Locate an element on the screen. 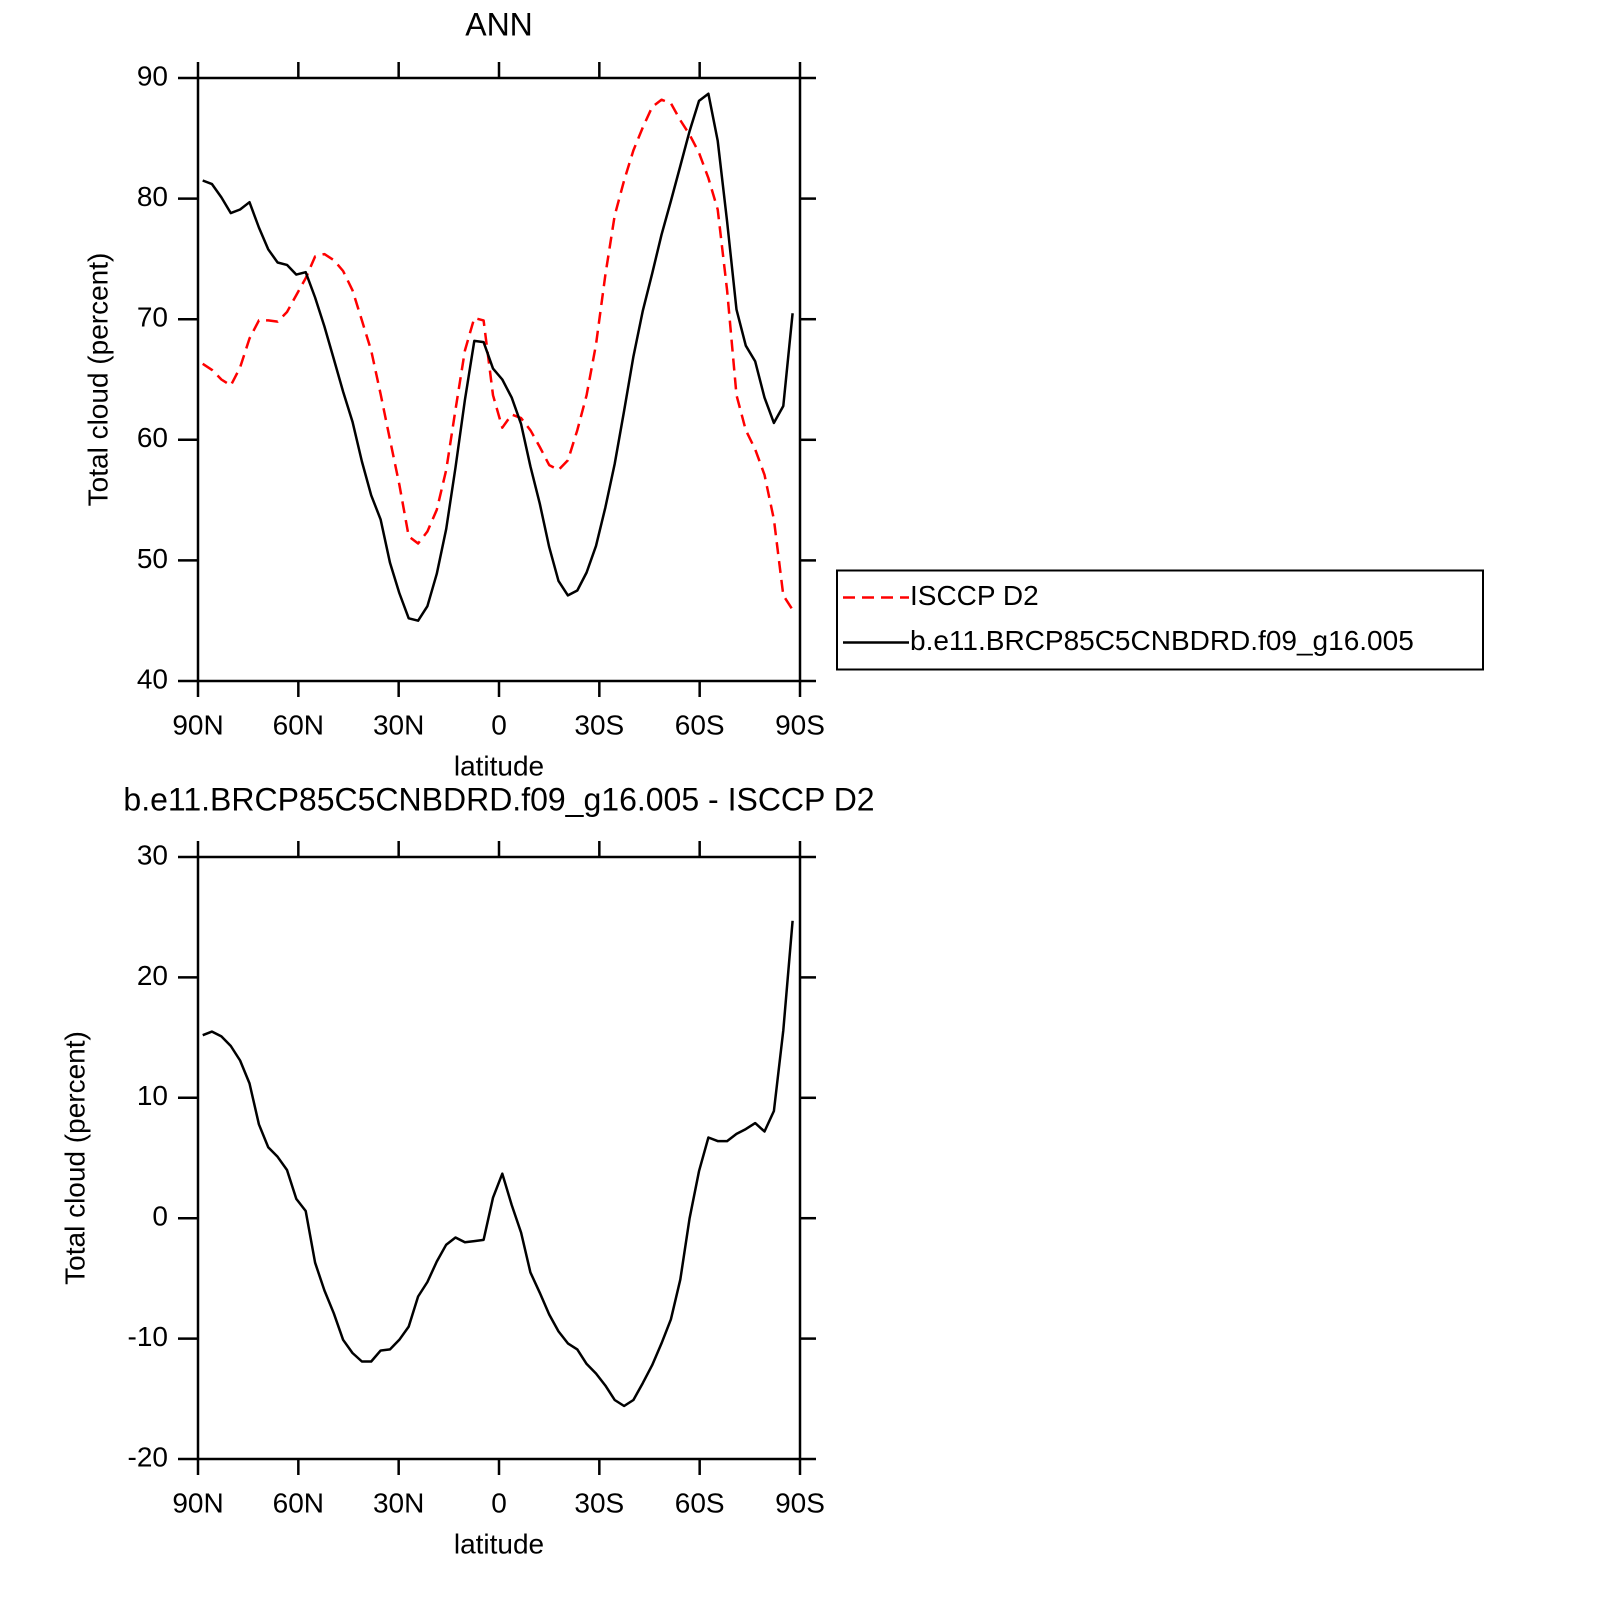  legend-label: ISCCP D2 is located at coordinates (974, 595).